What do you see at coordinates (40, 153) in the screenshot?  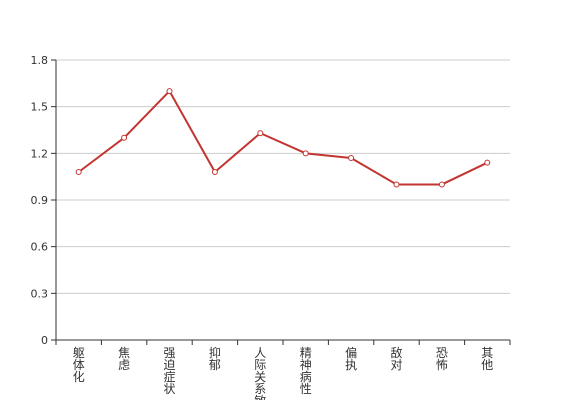 I see `y-tick-label: 1.2` at bounding box center [40, 153].